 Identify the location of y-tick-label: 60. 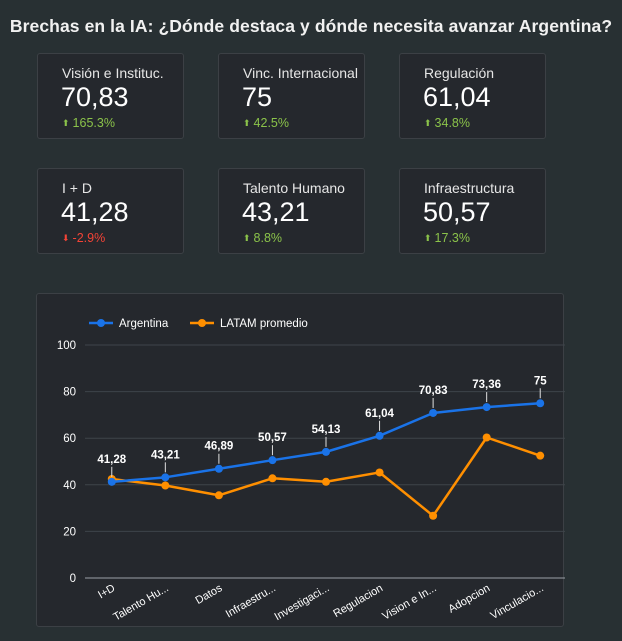
(69, 439).